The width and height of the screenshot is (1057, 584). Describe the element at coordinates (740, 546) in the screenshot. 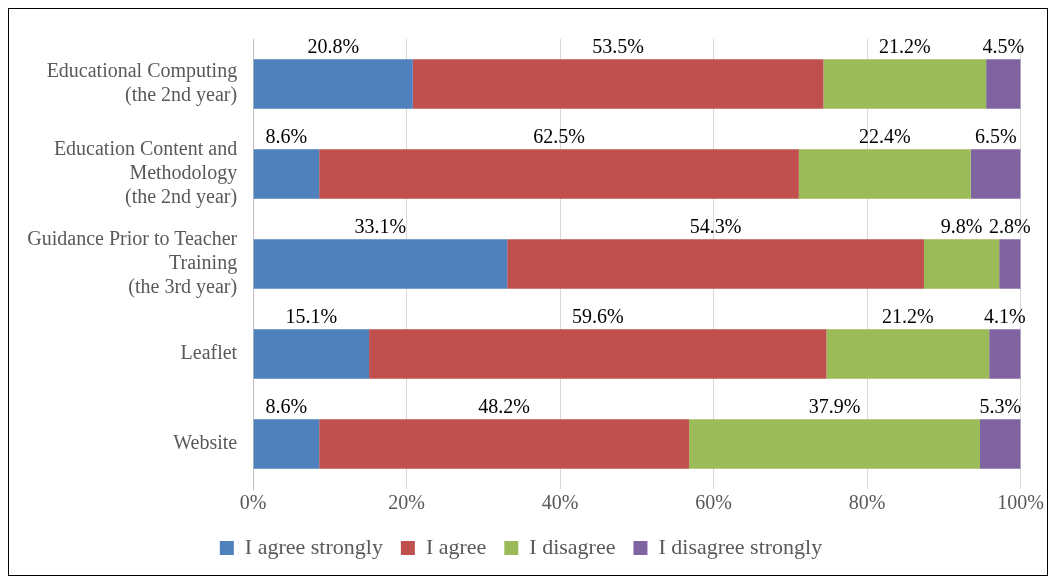

I see `legend-label: I disagree strongly` at that location.